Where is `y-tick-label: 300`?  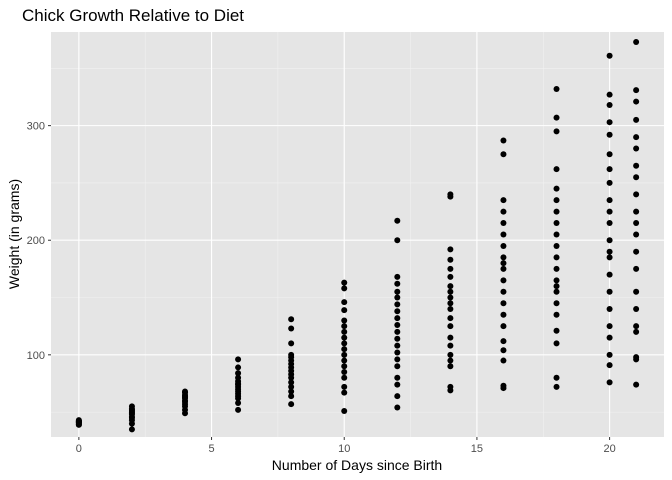 y-tick-label: 300 is located at coordinates (36, 127).